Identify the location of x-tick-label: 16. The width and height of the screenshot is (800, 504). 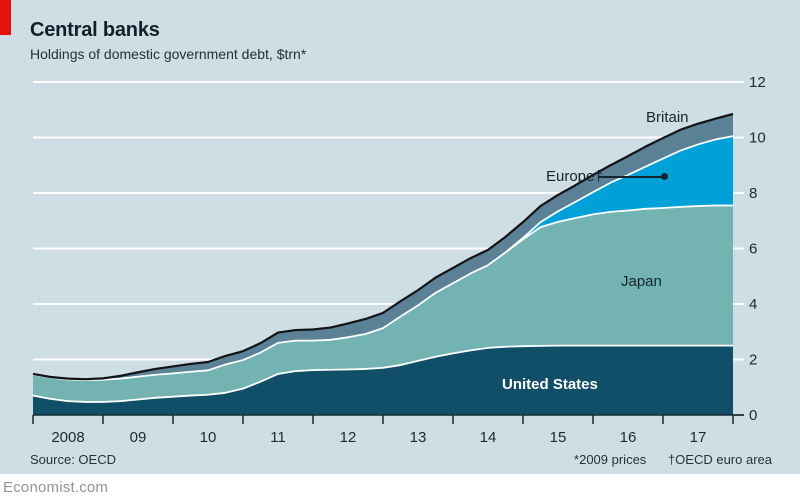
(628, 437).